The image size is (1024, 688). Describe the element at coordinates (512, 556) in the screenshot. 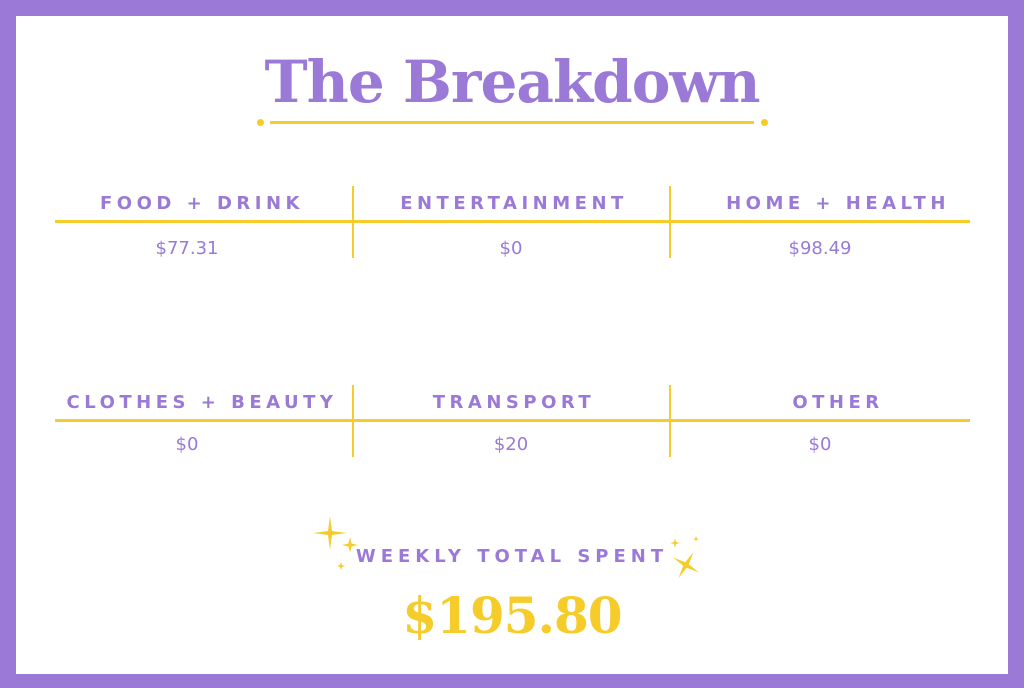

I see `total-label: WEEKLY TOTAL SPENT` at that location.